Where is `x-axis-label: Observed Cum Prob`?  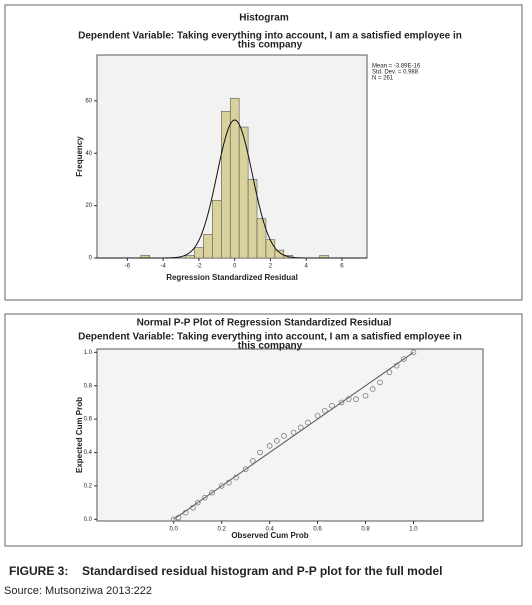 x-axis-label: Observed Cum Prob is located at coordinates (269, 535).